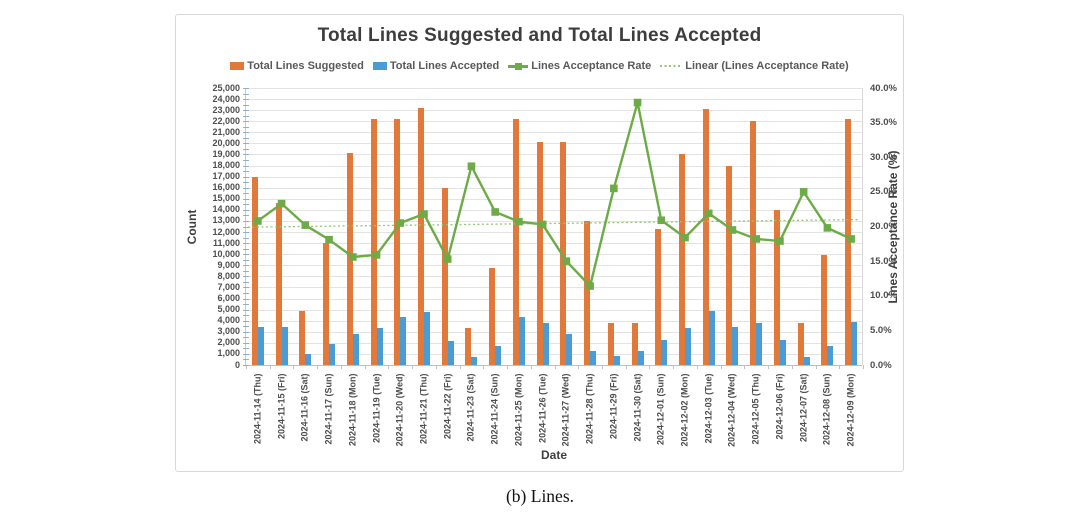 This screenshot has height=524, width=1080. I want to click on y-tick-label-left: 21,000, so click(226, 131).